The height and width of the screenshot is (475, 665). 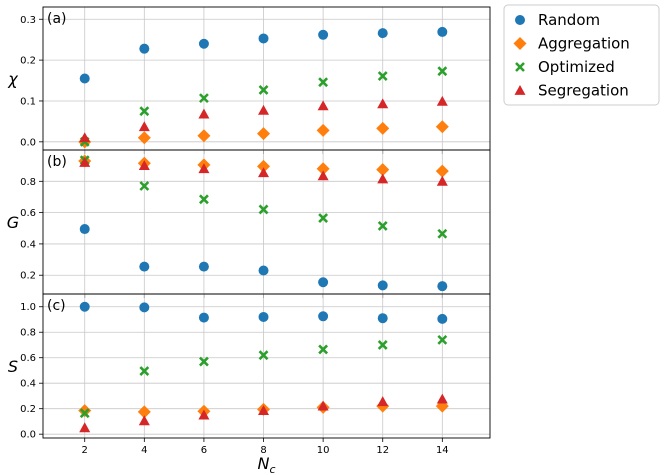 What do you see at coordinates (520, 20) in the screenshot?
I see `legend-marker-random` at bounding box center [520, 20].